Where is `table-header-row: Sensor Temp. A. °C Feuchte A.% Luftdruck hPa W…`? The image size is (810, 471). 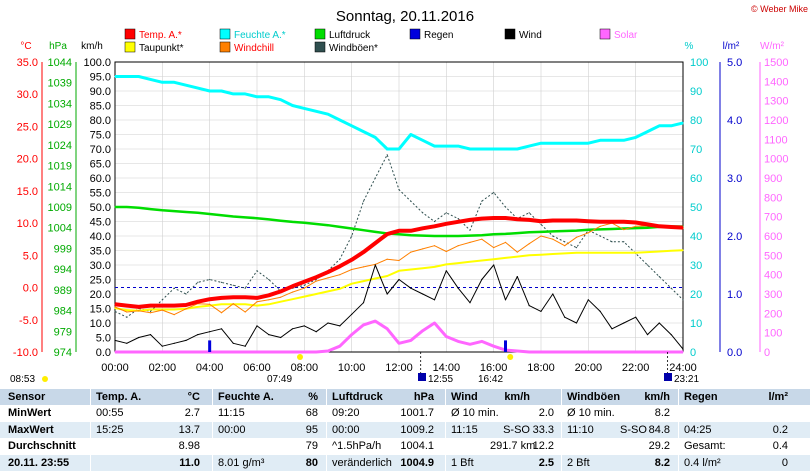 table-header-row: Sensor Temp. A. °C Feuchte A.% Luftdruck hPa W… is located at coordinates (405, 397).